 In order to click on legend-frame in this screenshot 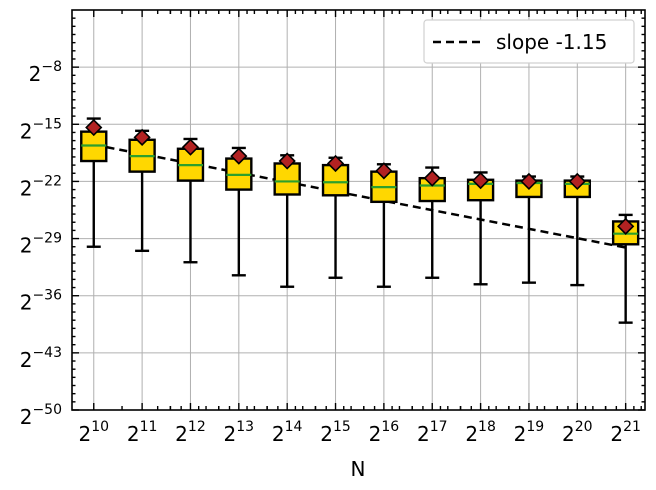, I will do `click(529, 41)`.